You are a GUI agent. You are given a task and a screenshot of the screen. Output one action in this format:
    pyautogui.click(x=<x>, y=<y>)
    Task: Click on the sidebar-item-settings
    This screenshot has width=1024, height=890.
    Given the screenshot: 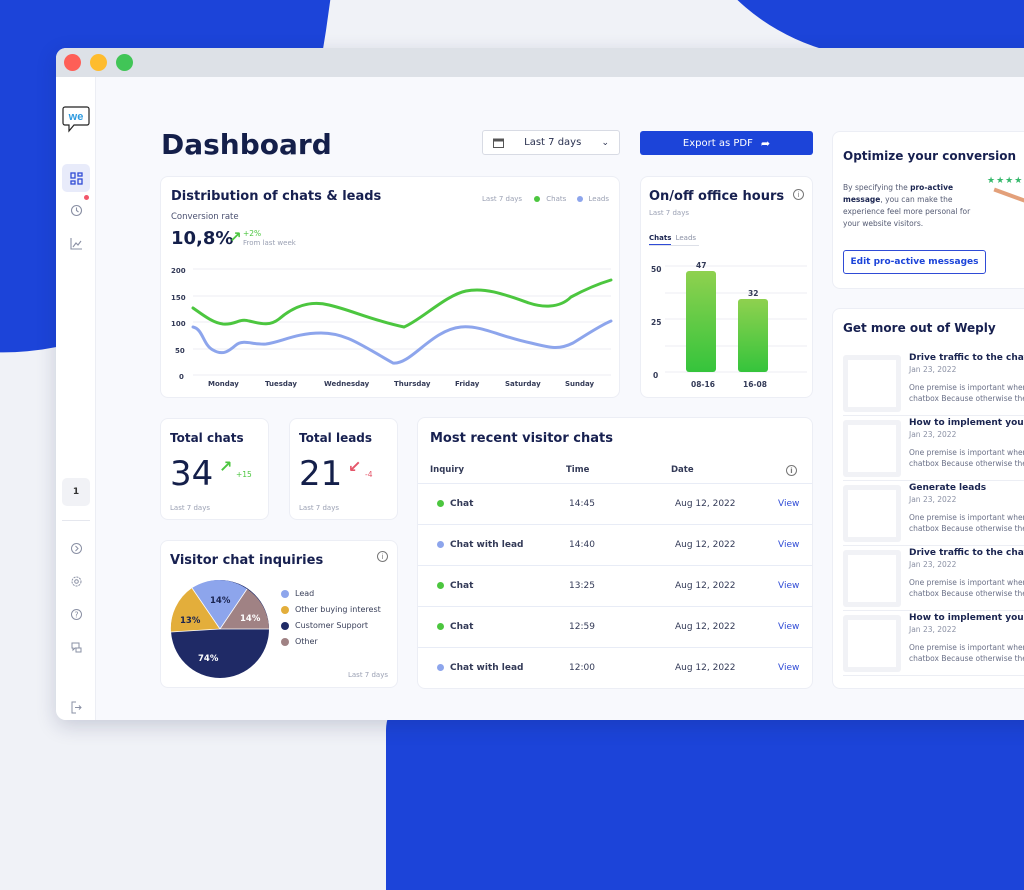 What is the action you would take?
    pyautogui.click(x=76, y=581)
    